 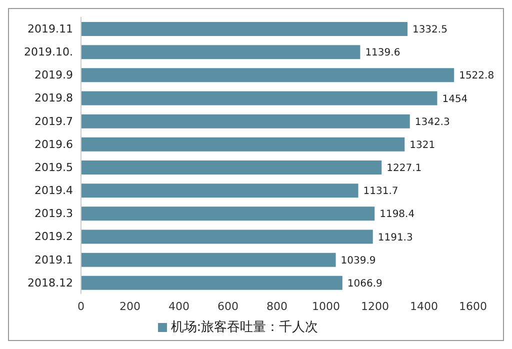 What do you see at coordinates (53, 75) in the screenshot?
I see `y-tick-label: 2019.9` at bounding box center [53, 75].